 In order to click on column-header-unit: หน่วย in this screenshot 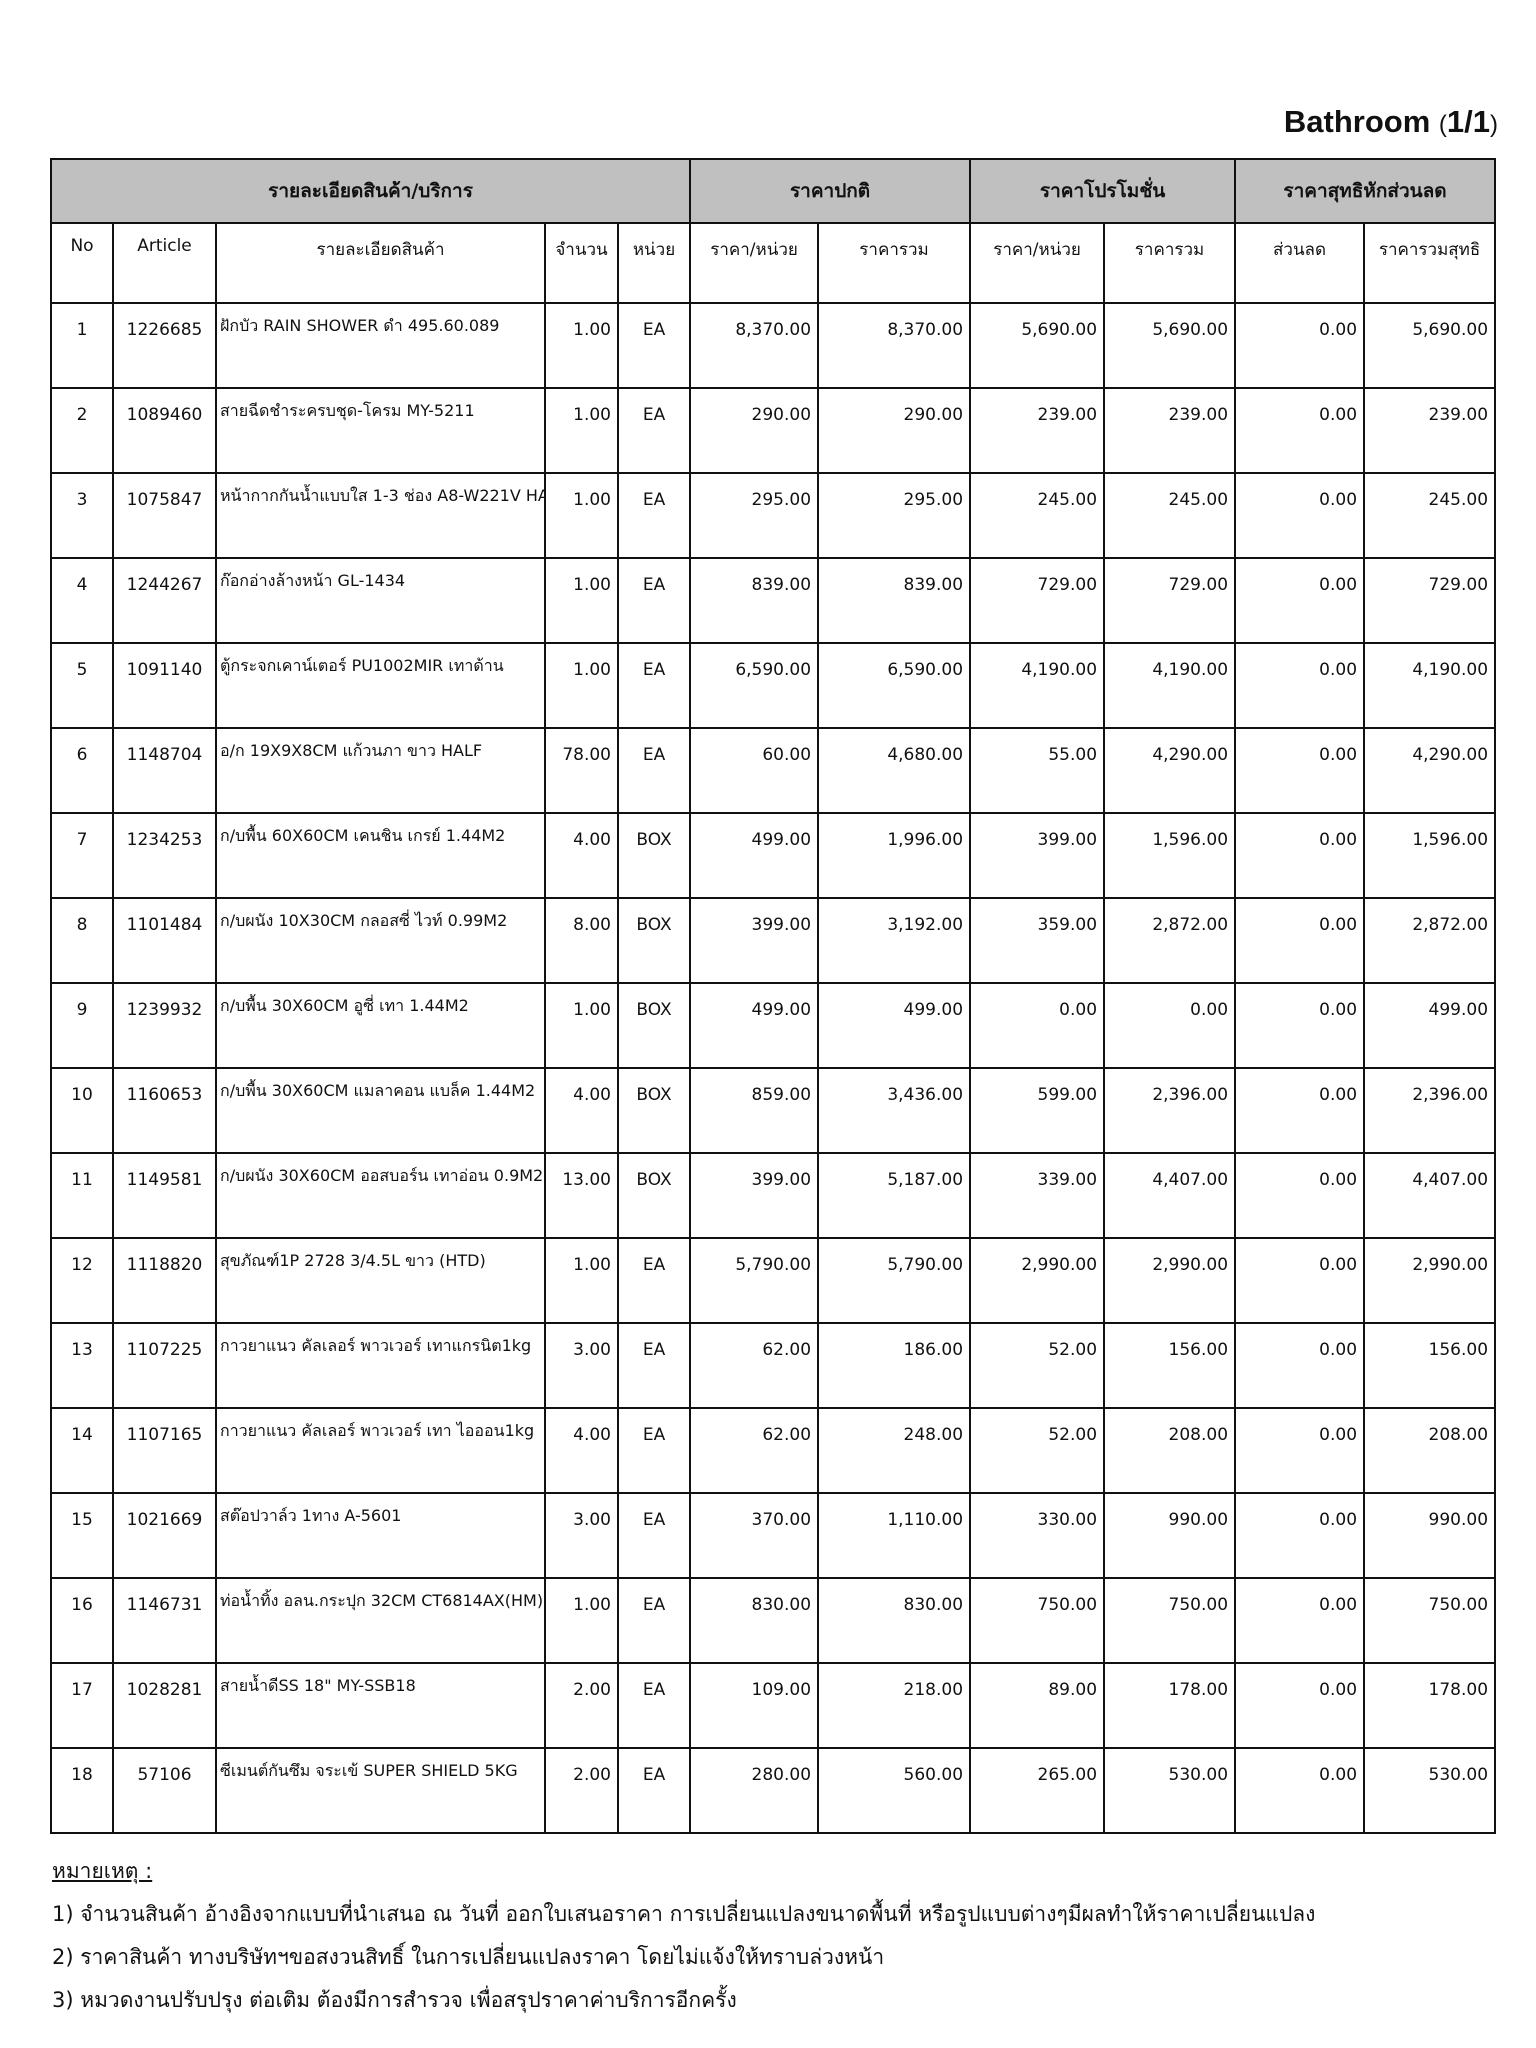, I will do `click(654, 263)`.